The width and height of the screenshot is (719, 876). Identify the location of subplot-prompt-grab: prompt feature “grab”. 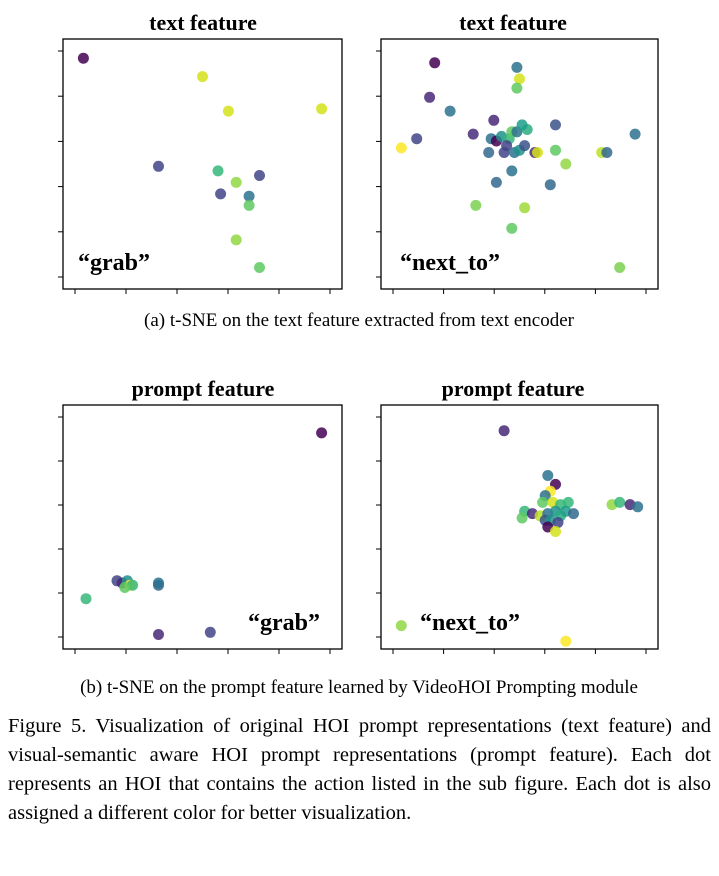
(200, 515).